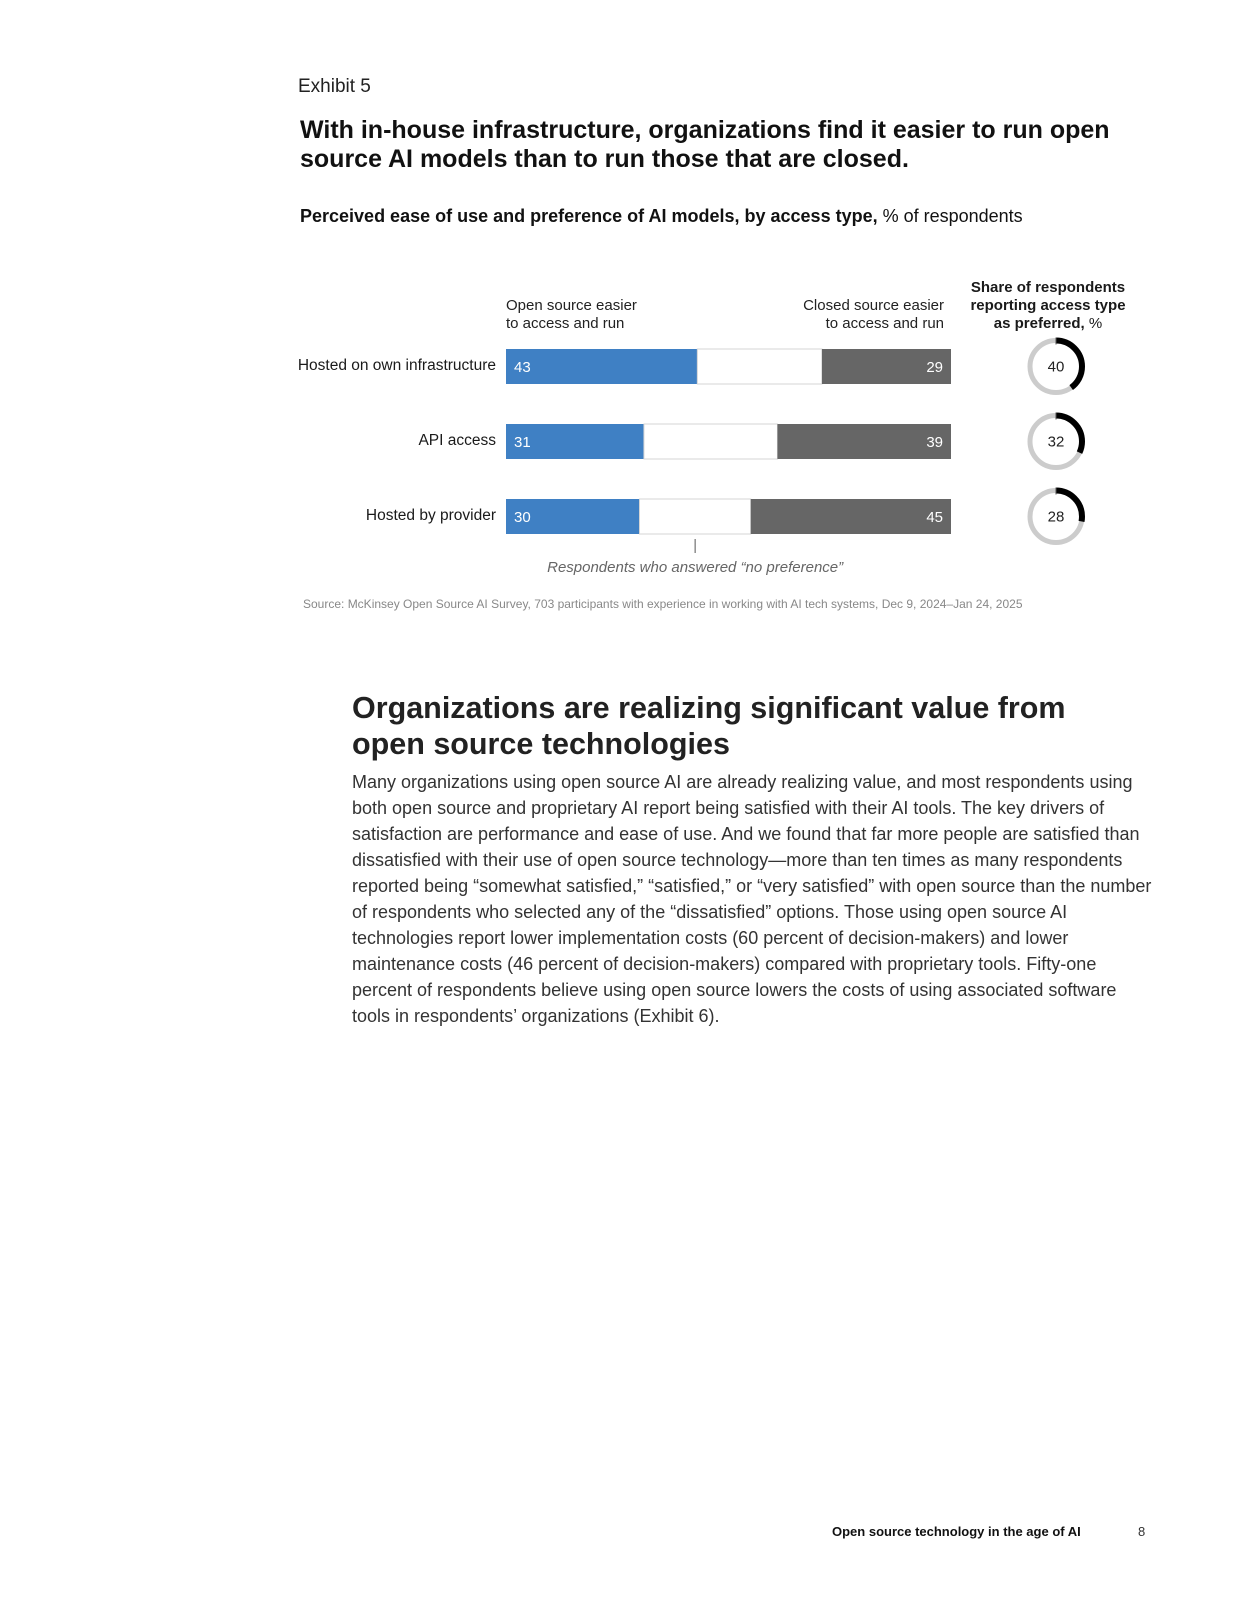 This screenshot has height=1600, width=1236. I want to click on donut-value: 28, so click(1056, 517).